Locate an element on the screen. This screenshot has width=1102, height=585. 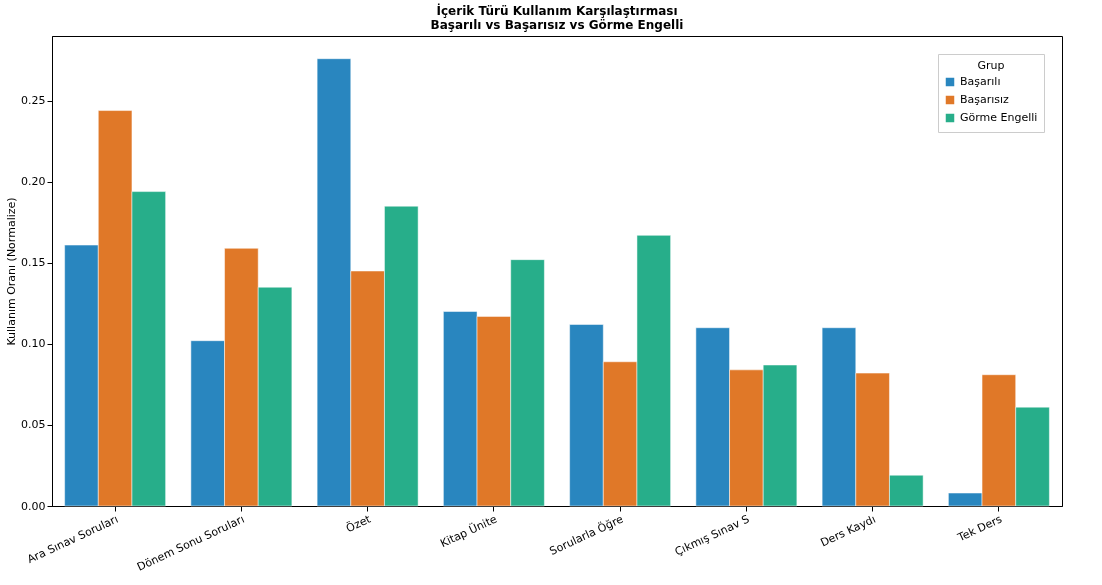
y-tick-label: 0.25 is located at coordinates (33, 101).